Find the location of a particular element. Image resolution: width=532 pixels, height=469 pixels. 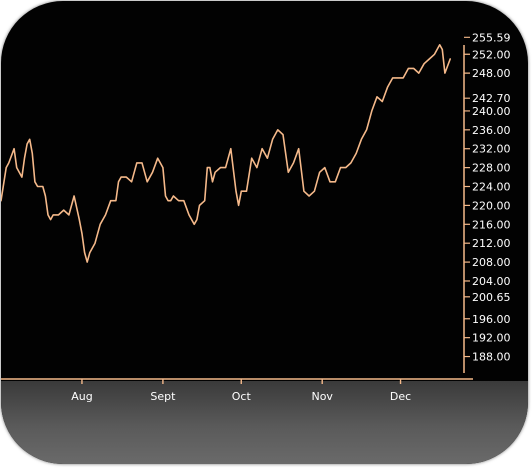

y-tick-label: 196.00 is located at coordinates (491, 319).